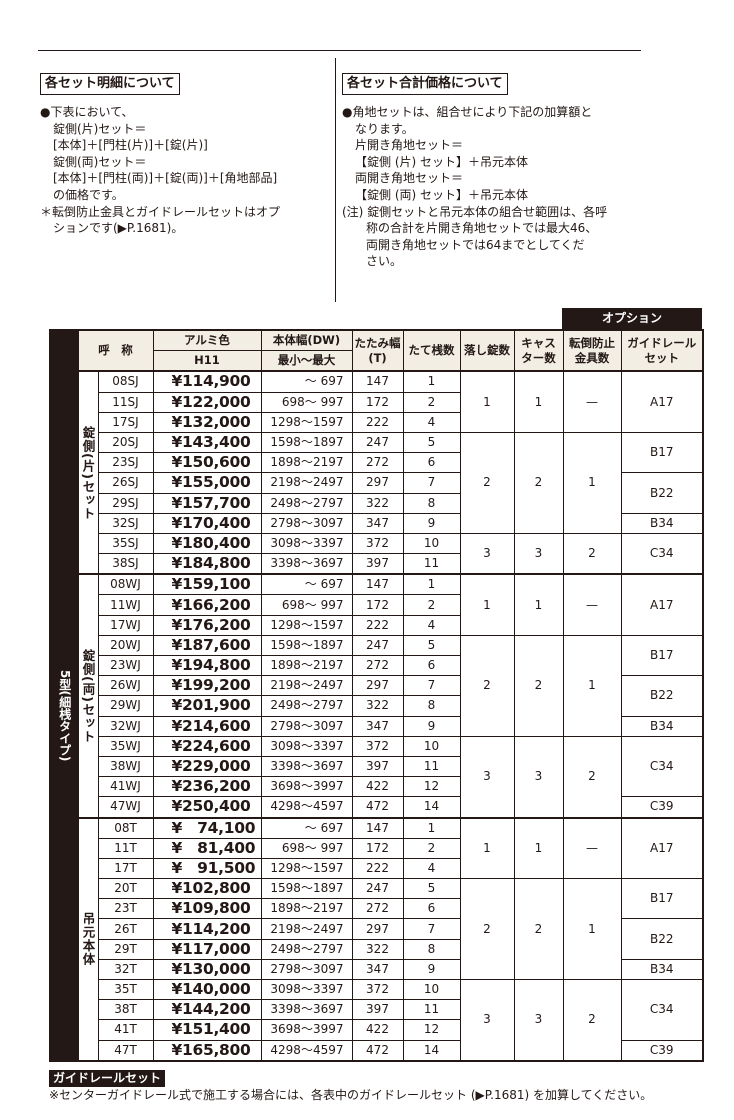 The height and width of the screenshot is (1120, 734). Describe the element at coordinates (376, 909) in the screenshot. I see `table-row: 23T ¥109,800 1898～2197 272 6` at that location.